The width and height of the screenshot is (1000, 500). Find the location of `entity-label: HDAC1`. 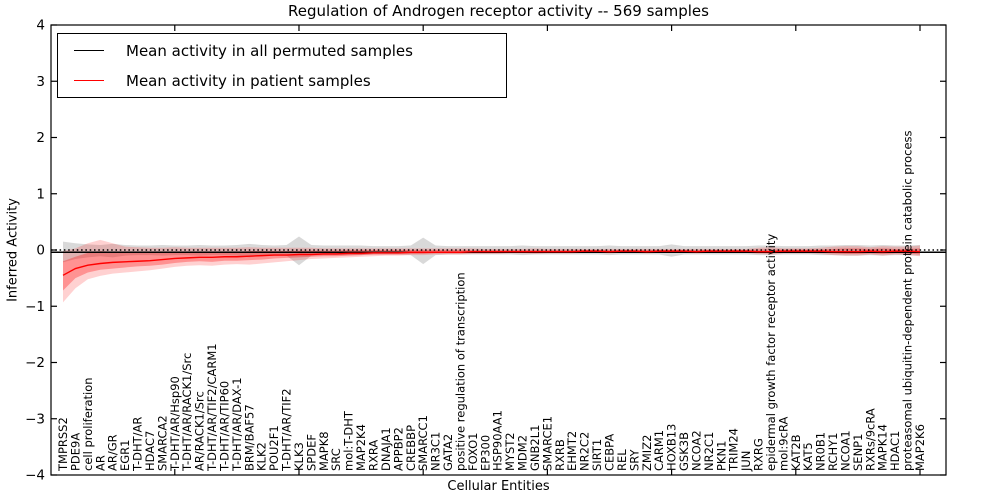

entity-label: HDAC1 is located at coordinates (895, 451).